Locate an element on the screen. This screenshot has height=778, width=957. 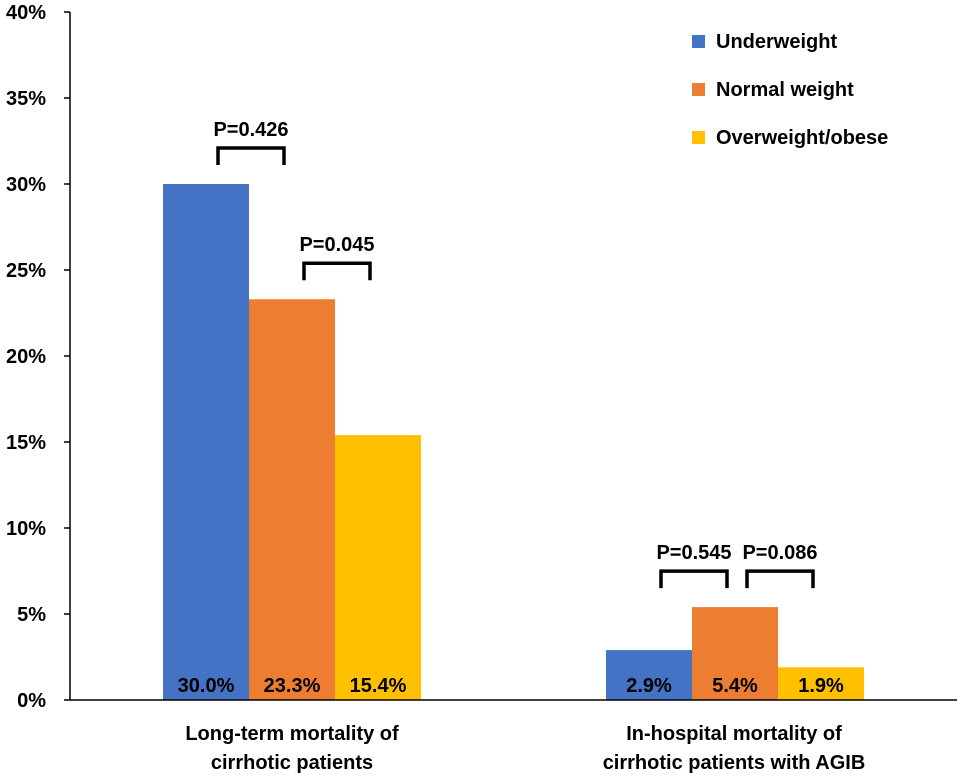
bar-value-labels: 30.0% 2.9% 23.3% 5.4% 15.4% 1.9% is located at coordinates (511, 686).